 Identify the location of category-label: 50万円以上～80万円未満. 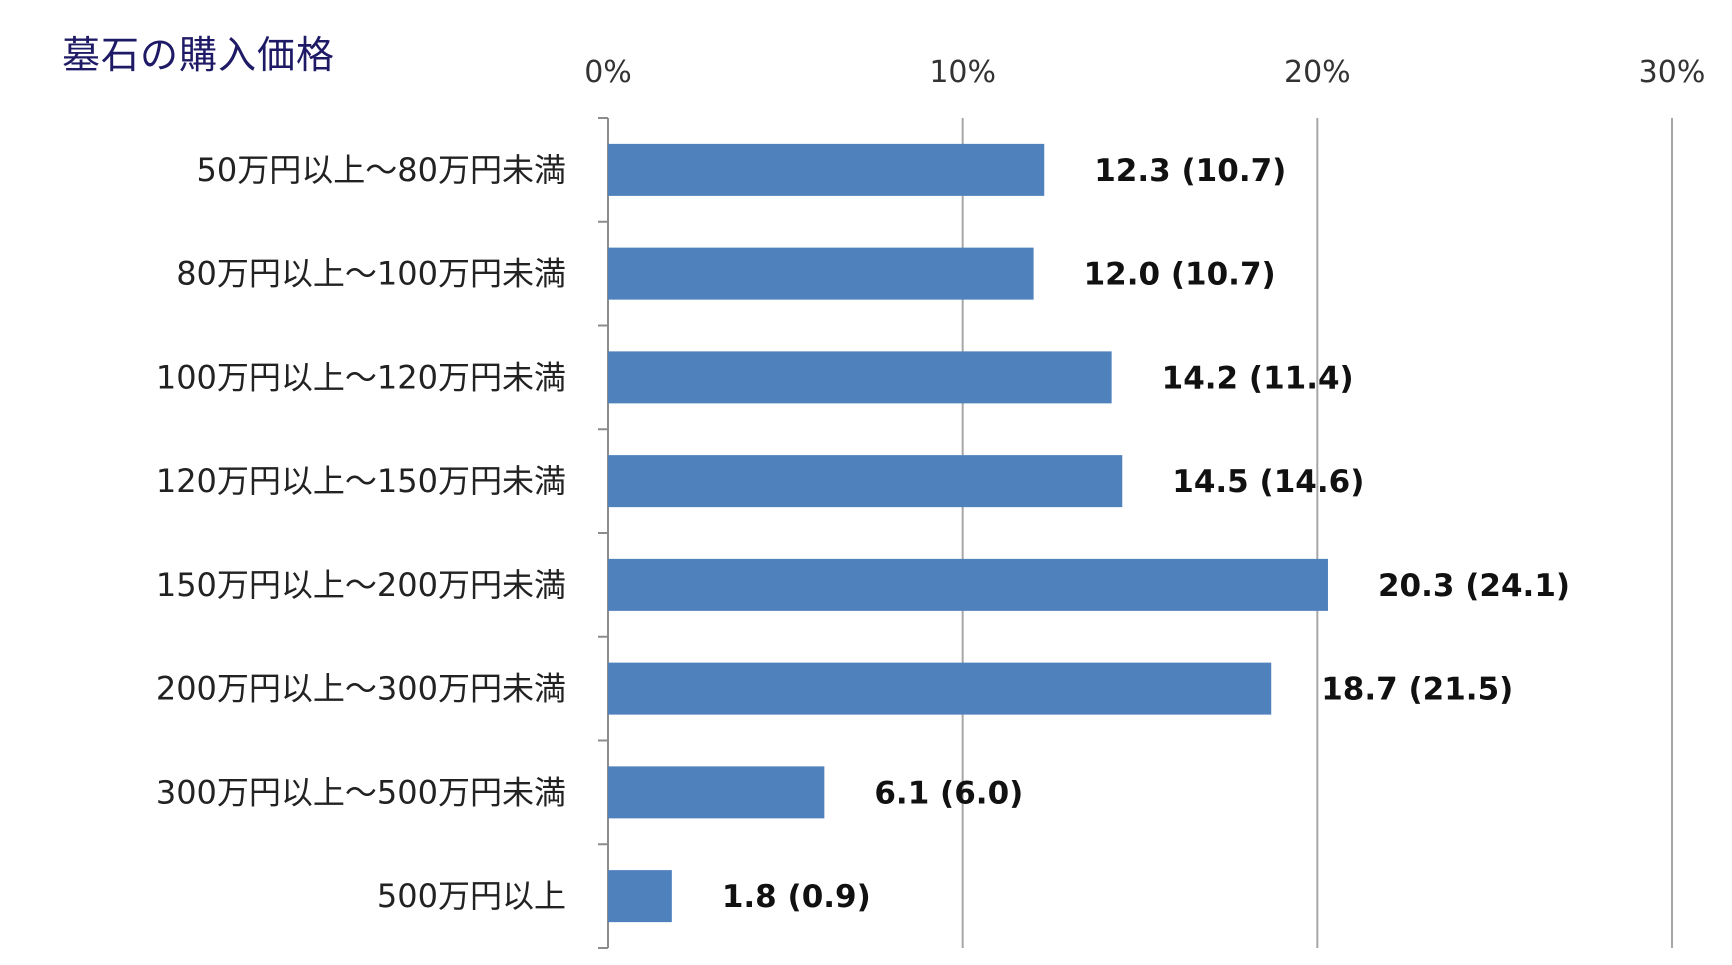
(381, 170).